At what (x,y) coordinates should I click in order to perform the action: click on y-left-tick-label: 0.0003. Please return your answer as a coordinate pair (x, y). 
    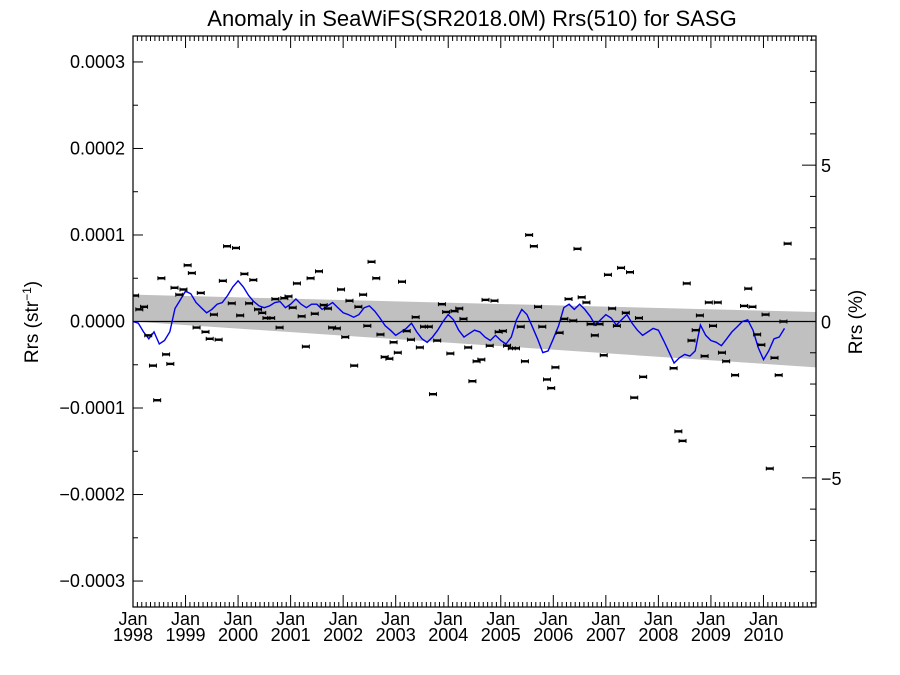
    Looking at the image, I should click on (97, 62).